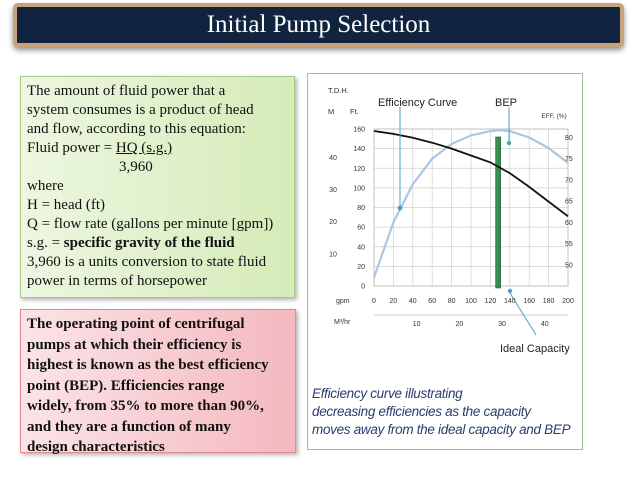 The width and height of the screenshot is (638, 478). Describe the element at coordinates (342, 322) in the screenshot. I see `m3hr-axis-label: M³/hr` at that location.